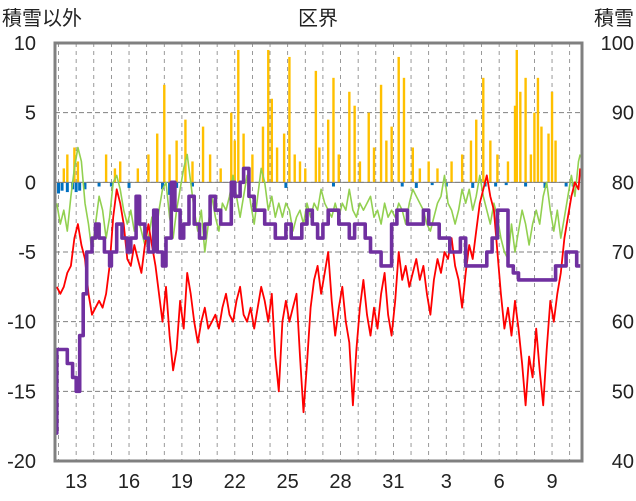 Image resolution: width=636 pixels, height=501 pixels. What do you see at coordinates (25, 44) in the screenshot?
I see `y-tick-label-left: 10` at bounding box center [25, 44].